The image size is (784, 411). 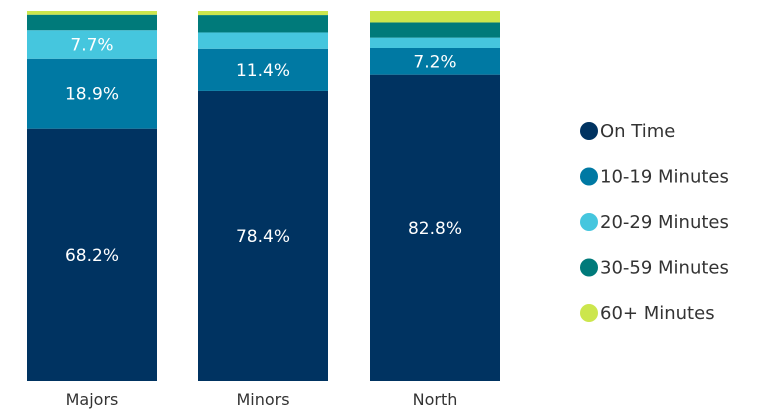 What do you see at coordinates (657, 313) in the screenshot?
I see `legend-label-60-minutes: 60+ Minutes` at bounding box center [657, 313].